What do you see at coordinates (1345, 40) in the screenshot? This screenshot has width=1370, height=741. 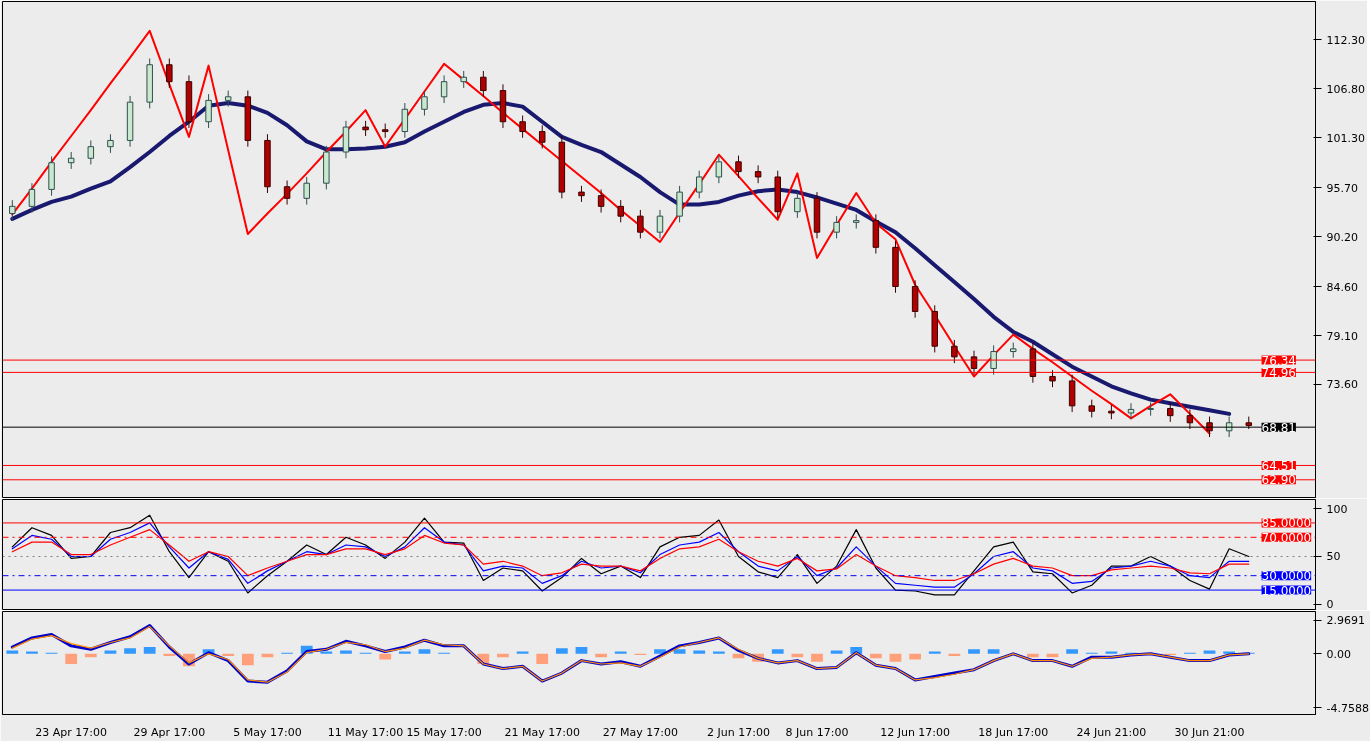 I see `y-tick-label: 112.30` at bounding box center [1345, 40].